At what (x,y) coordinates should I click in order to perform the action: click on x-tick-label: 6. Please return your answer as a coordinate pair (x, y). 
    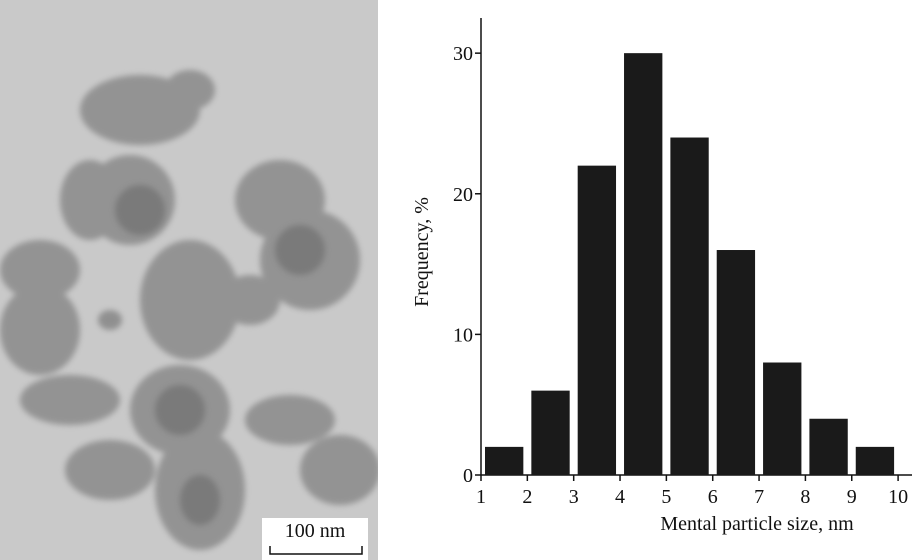
    Looking at the image, I should click on (713, 497).